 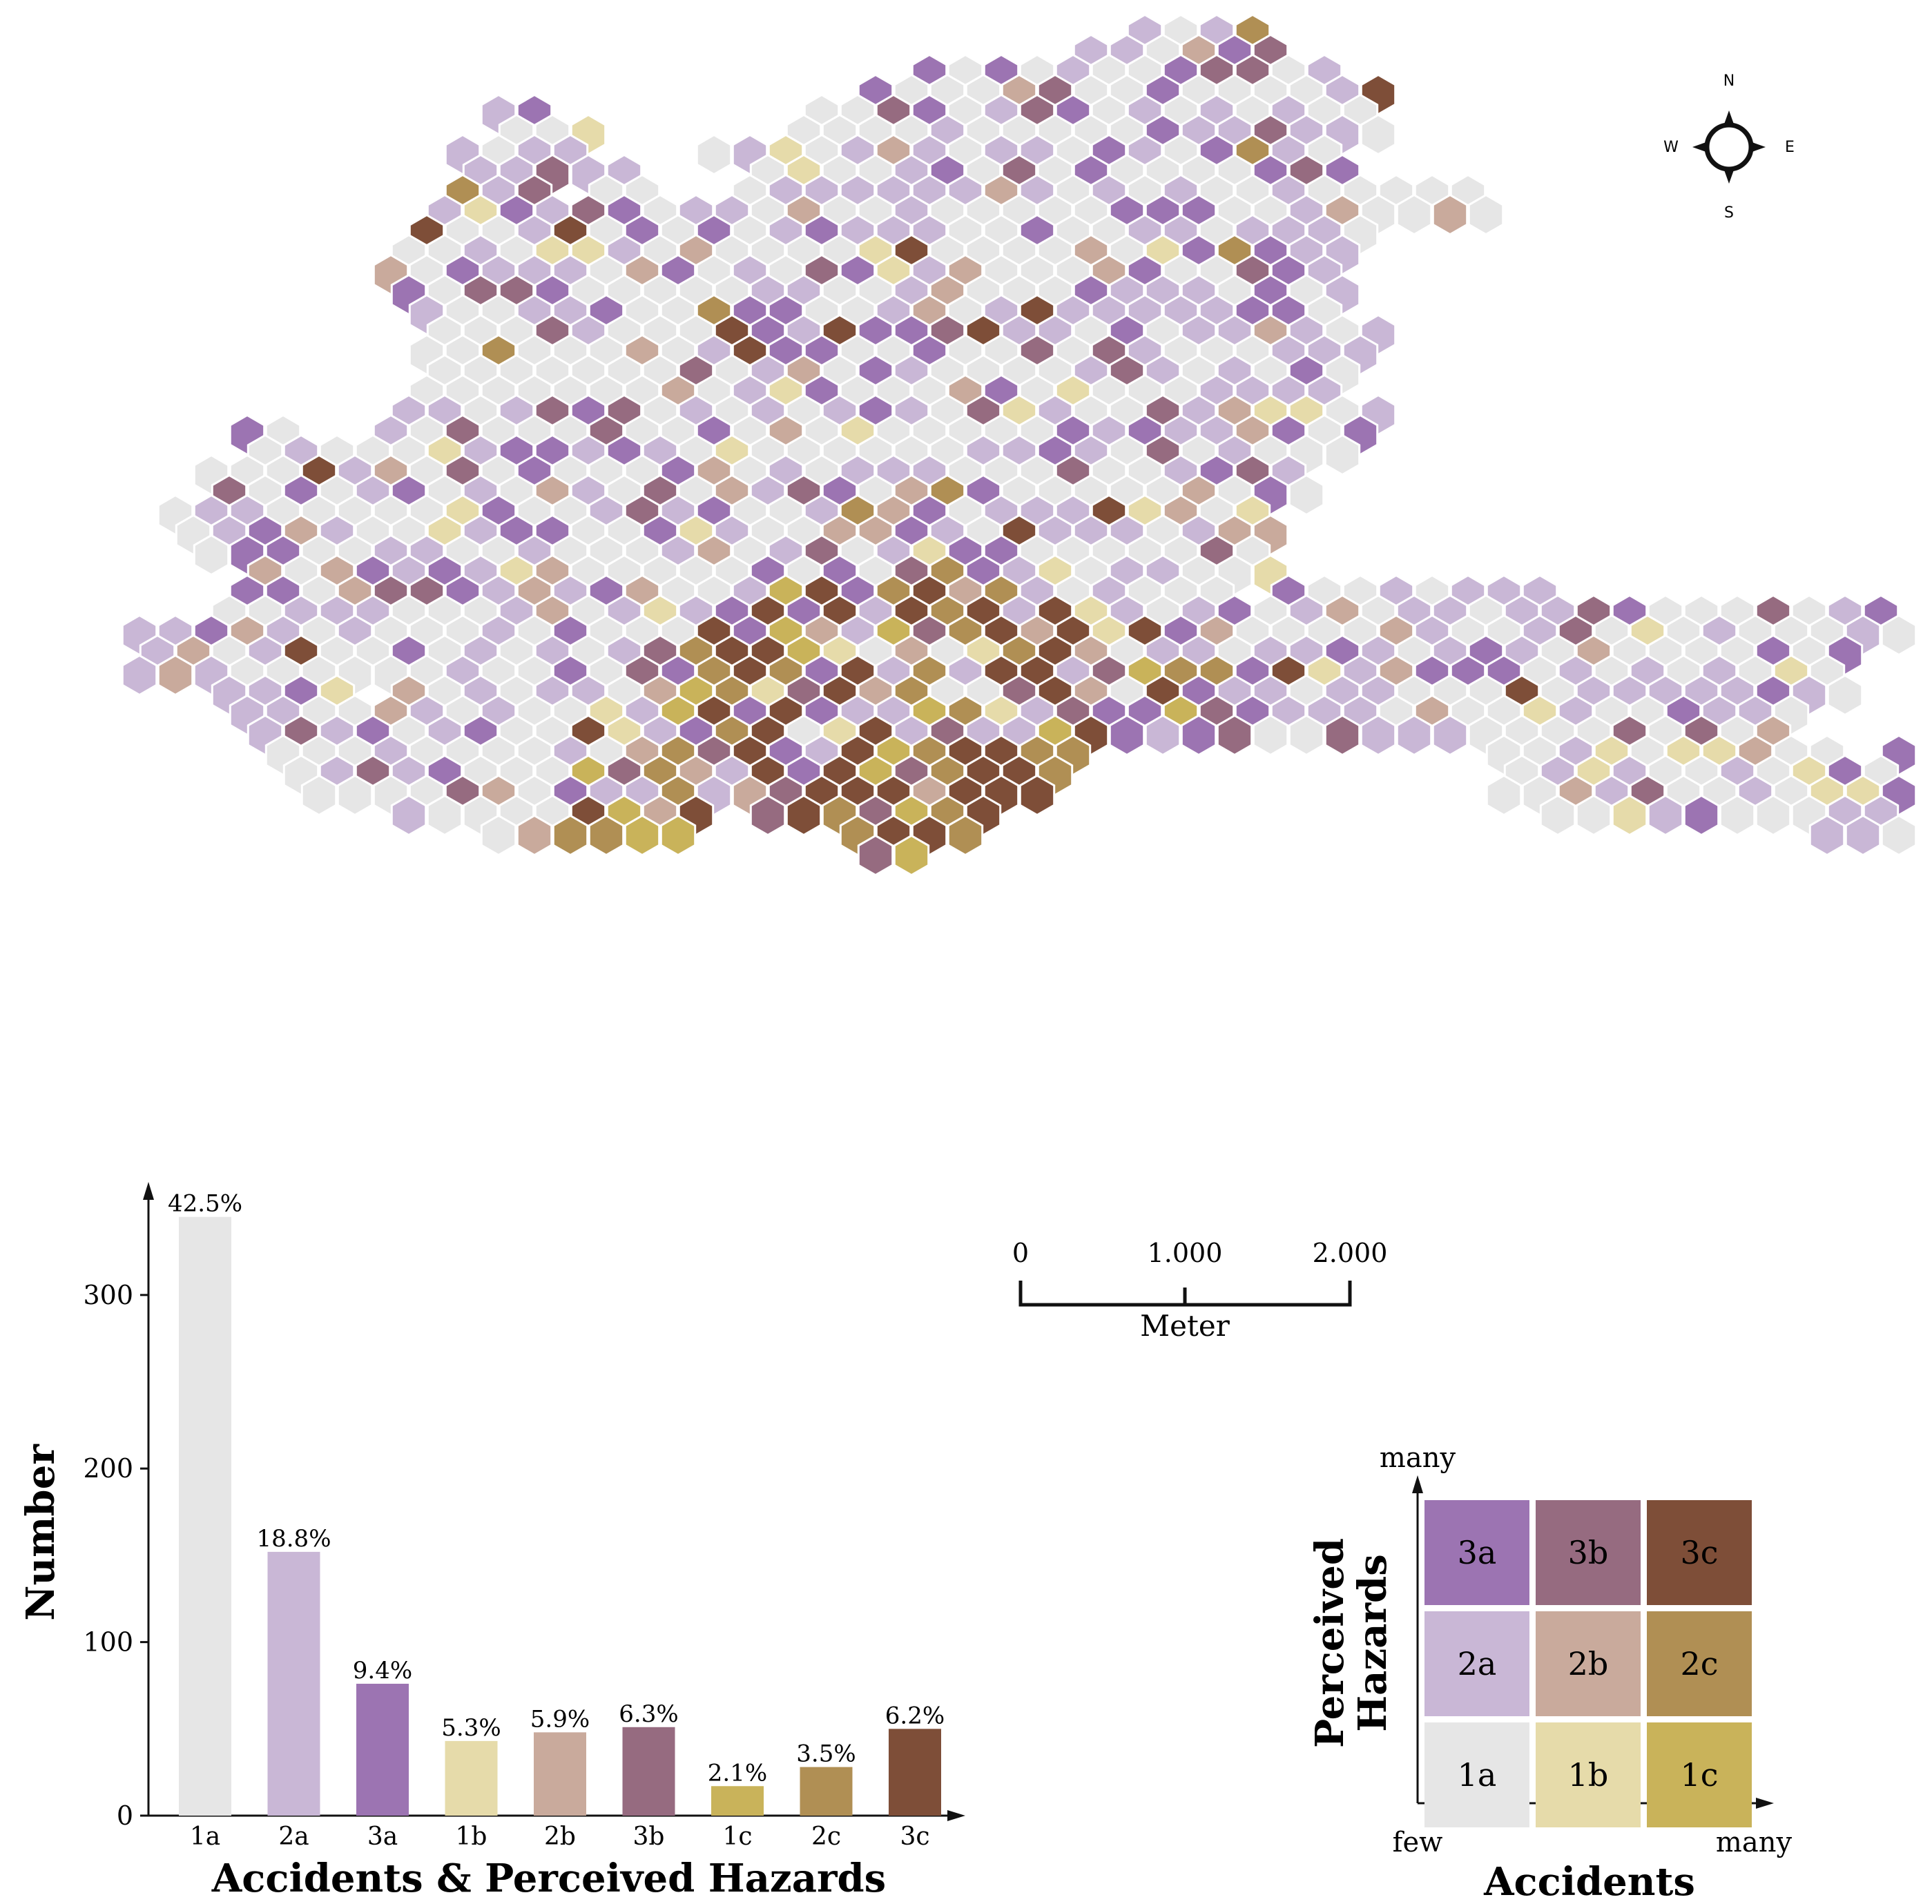 What do you see at coordinates (1199, 1290) in the screenshot?
I see `scale-bar: 0 1.000 2.000 Meter` at bounding box center [1199, 1290].